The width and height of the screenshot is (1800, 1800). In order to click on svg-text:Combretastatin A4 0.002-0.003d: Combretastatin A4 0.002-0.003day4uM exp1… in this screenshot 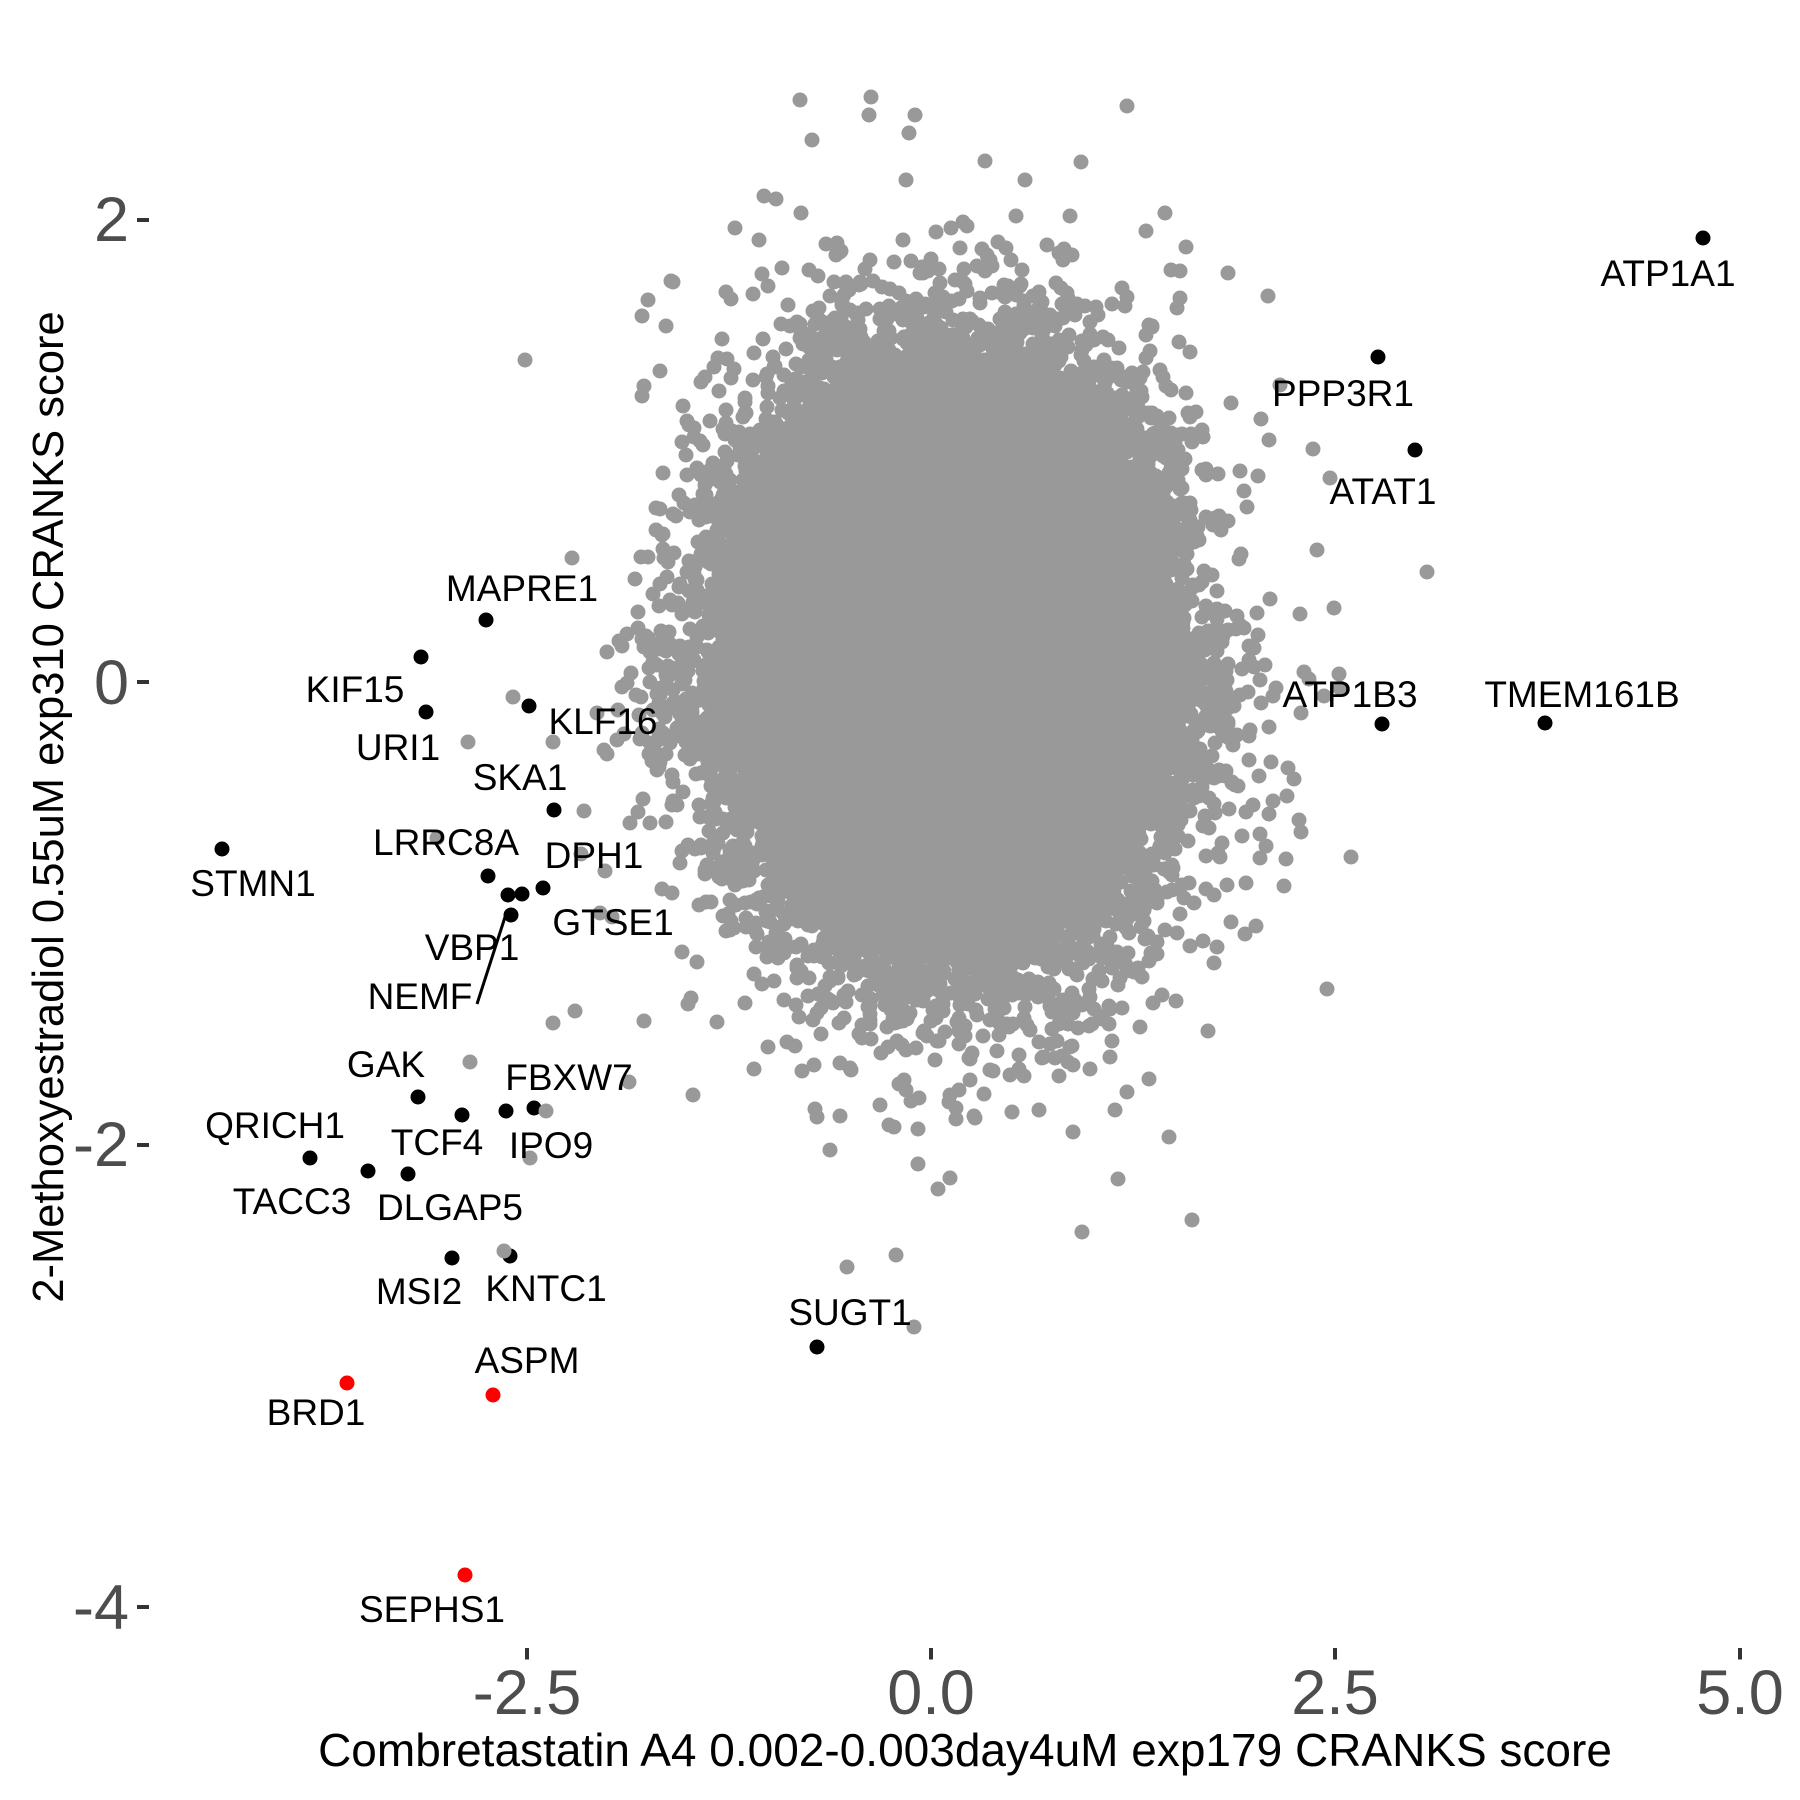, I will do `click(965, 1750)`.